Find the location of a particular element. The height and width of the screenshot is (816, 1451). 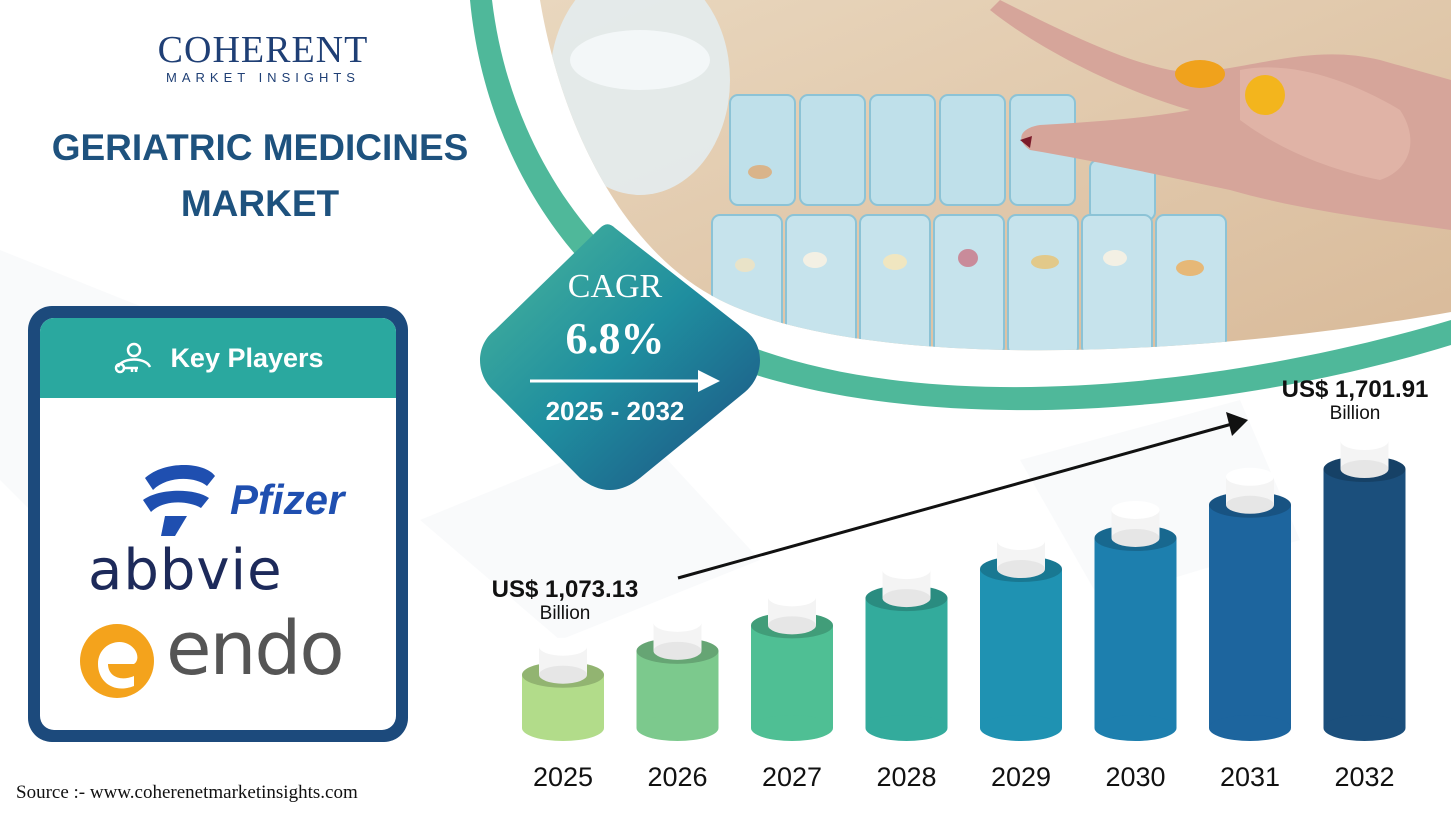

title-line-1: GERIATRIC MEDICINES is located at coordinates (260, 147).